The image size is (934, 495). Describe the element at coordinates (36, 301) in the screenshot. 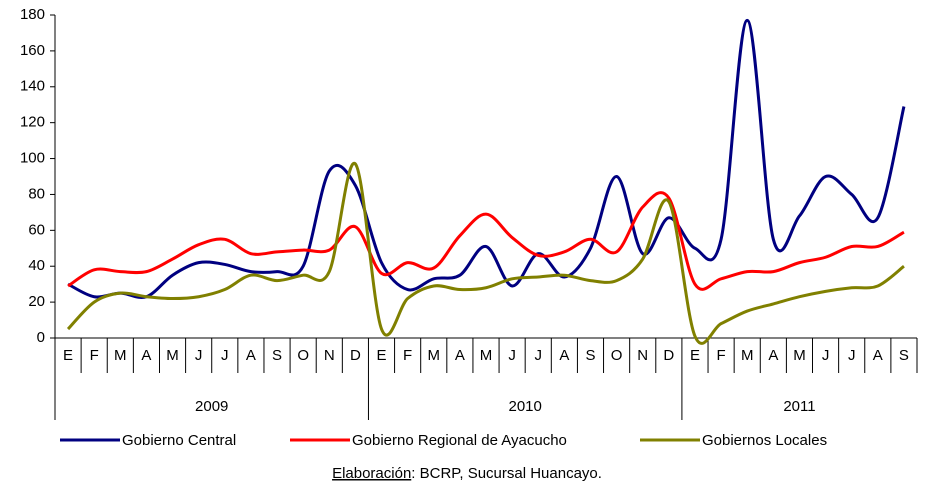

I see `y-tick-label: 20` at that location.